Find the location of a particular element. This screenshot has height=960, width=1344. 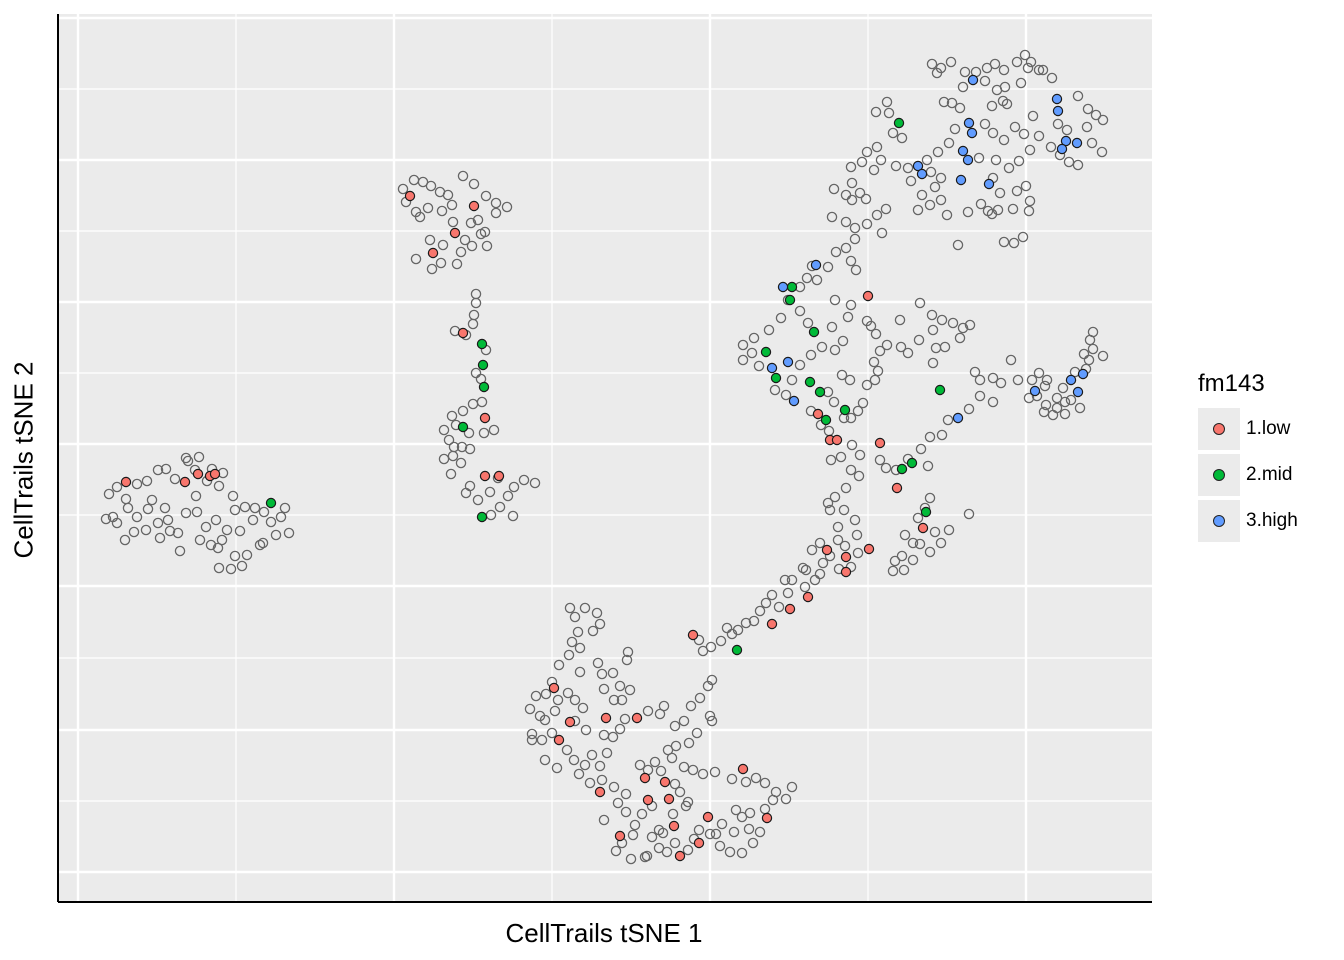

y-axis-title: CellTrails tSNE 2 is located at coordinates (23, 460).